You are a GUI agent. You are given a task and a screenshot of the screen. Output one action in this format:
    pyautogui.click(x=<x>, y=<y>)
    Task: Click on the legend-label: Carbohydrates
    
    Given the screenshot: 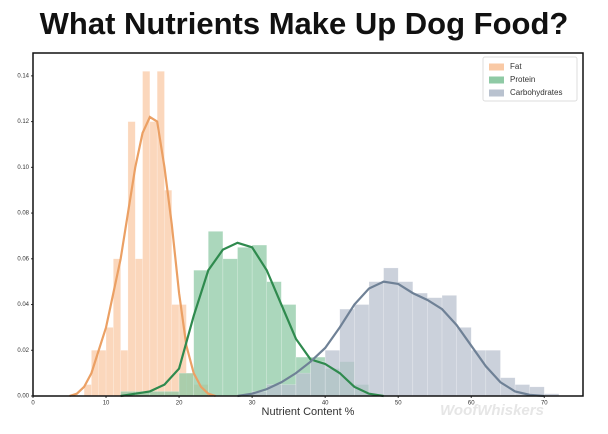 What is the action you would take?
    pyautogui.click(x=536, y=92)
    